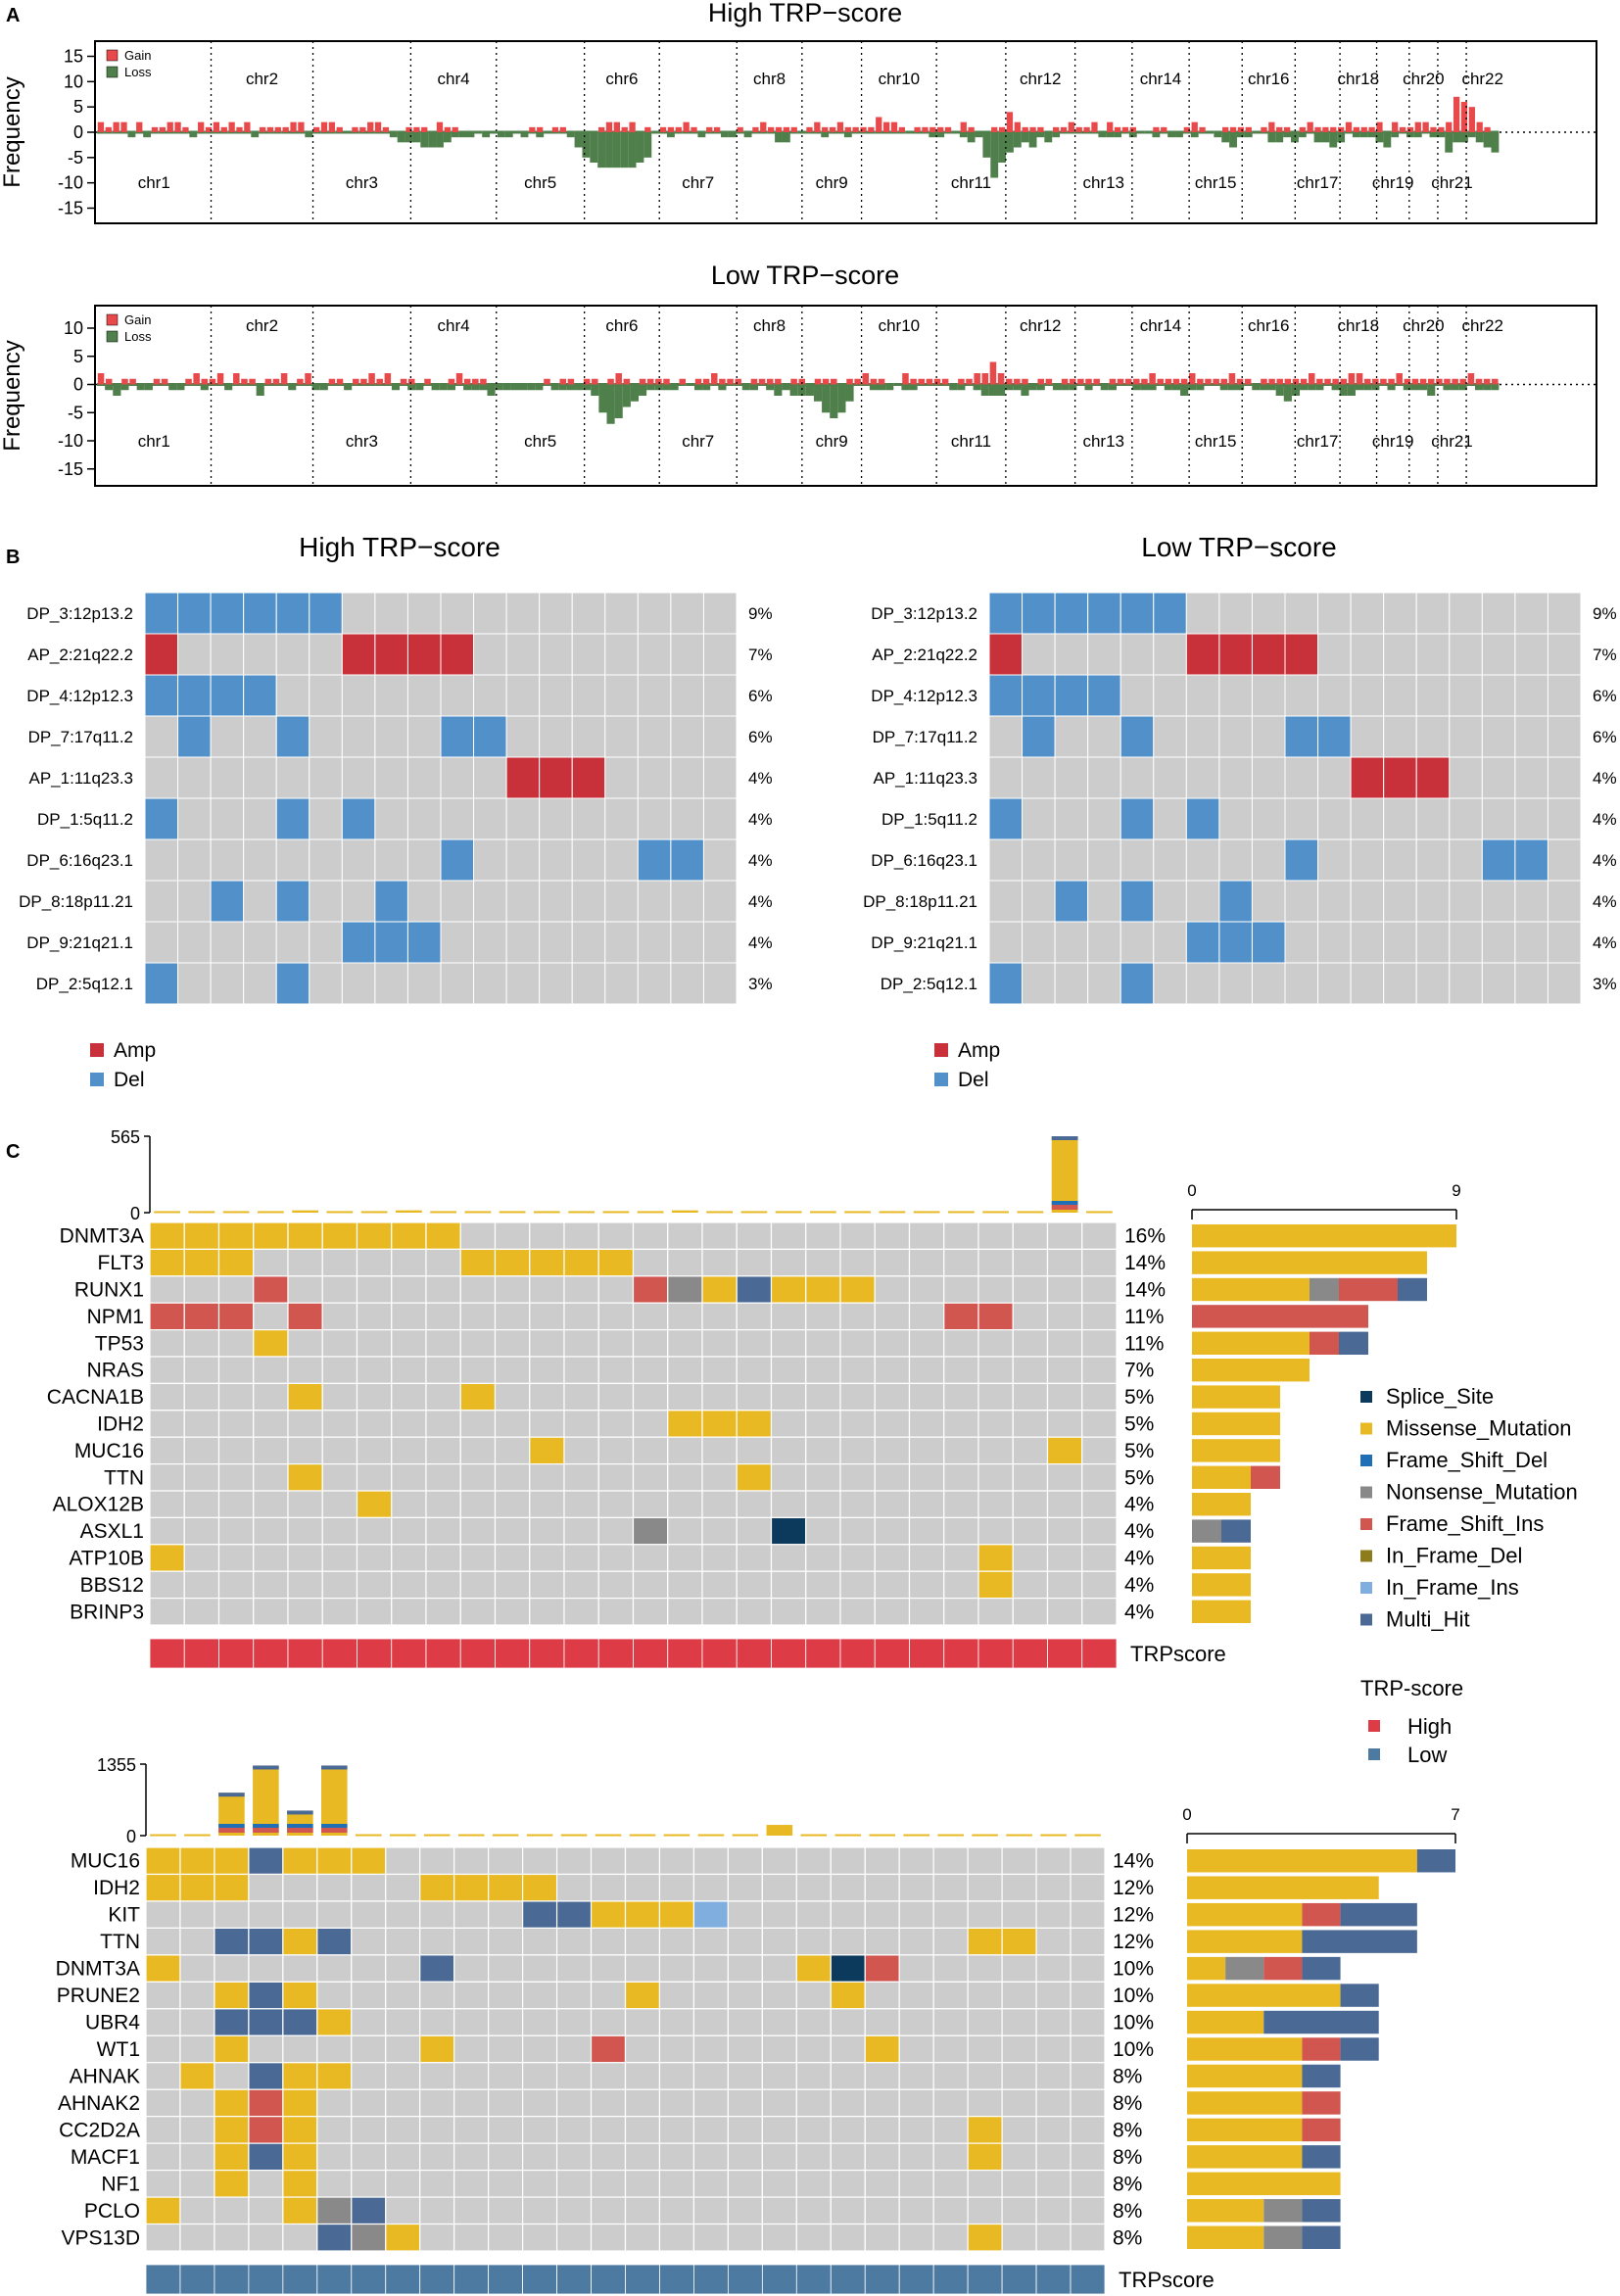 The width and height of the screenshot is (1620, 2296). I want to click on panel-label-a: A, so click(13, 16).